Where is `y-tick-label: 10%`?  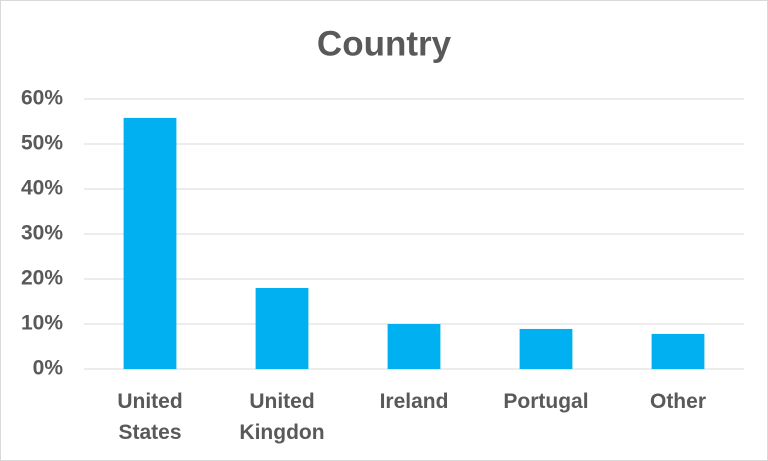
y-tick-label: 10% is located at coordinates (42, 323).